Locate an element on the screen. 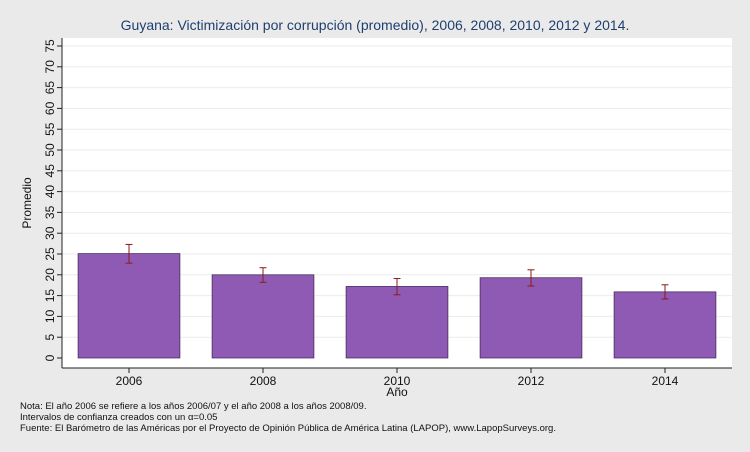 This screenshot has height=452, width=750. y-tick-label: 35 is located at coordinates (50, 212).